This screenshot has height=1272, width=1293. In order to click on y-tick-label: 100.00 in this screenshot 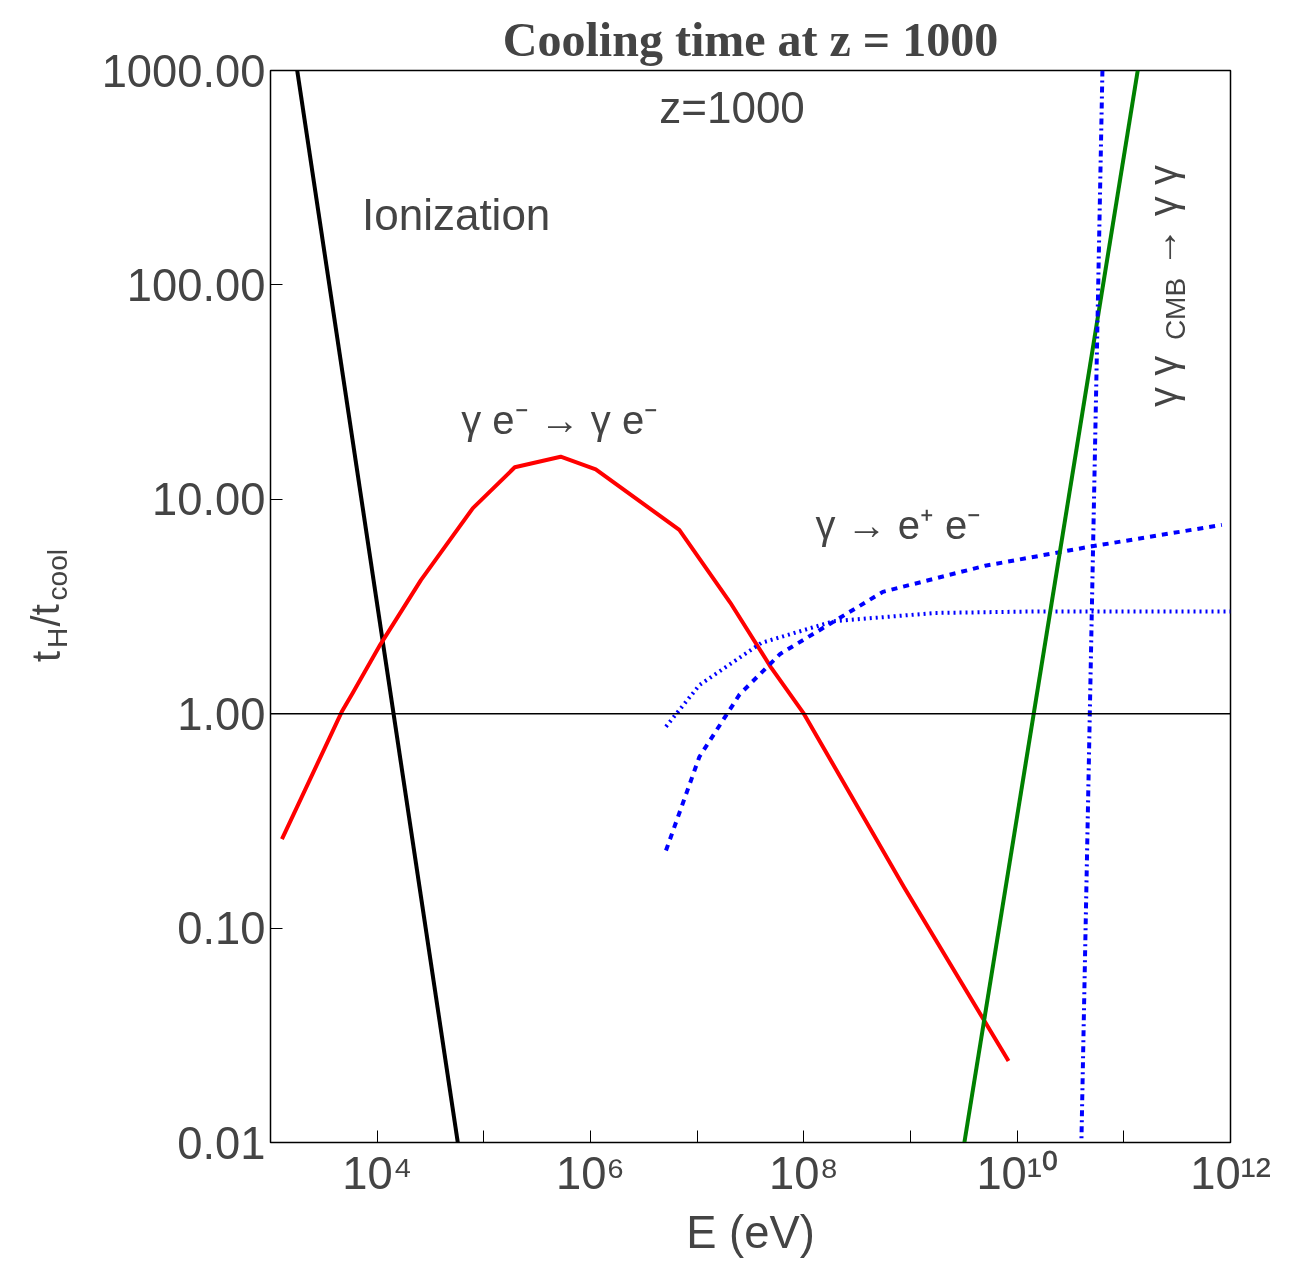, I will do `click(196, 285)`.